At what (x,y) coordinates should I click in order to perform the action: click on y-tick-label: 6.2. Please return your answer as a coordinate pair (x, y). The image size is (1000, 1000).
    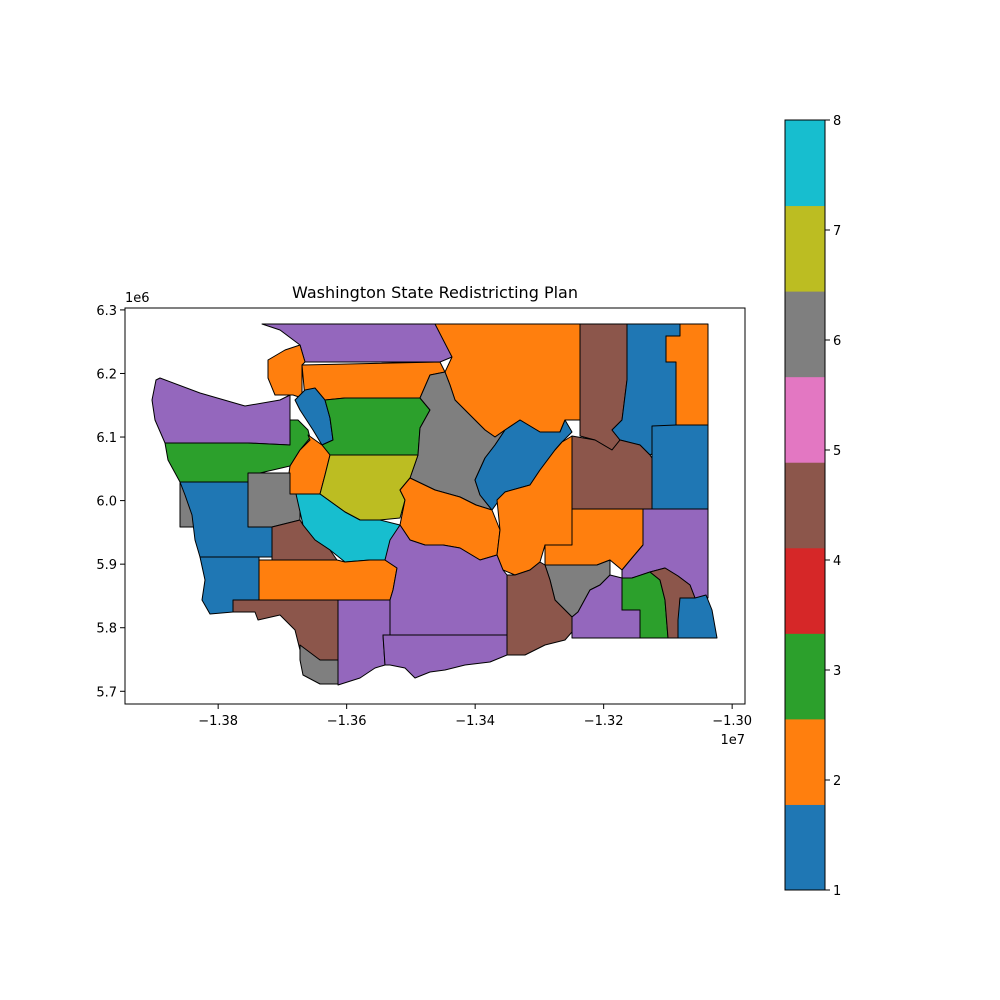
    Looking at the image, I should click on (106, 374).